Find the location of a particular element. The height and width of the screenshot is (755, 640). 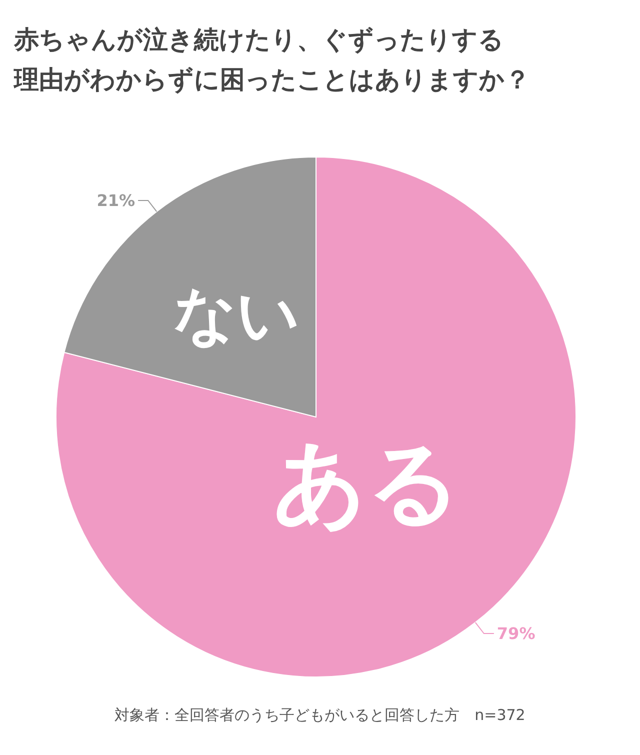

data-label: 21% is located at coordinates (116, 200).